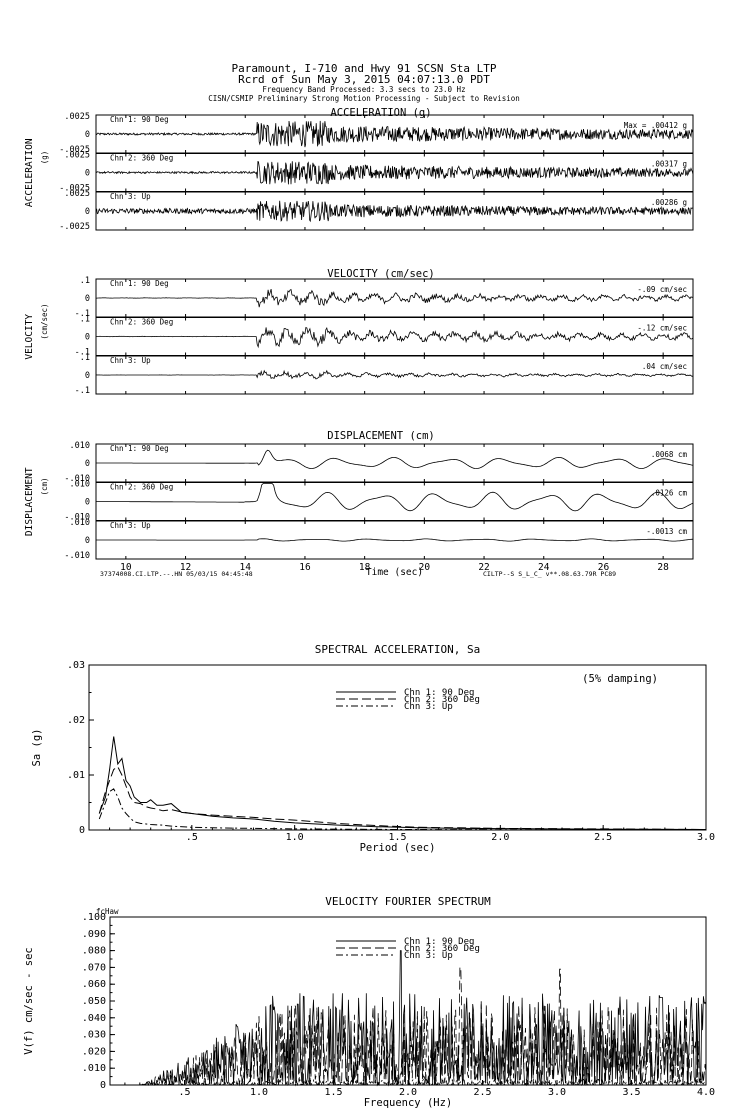  What do you see at coordinates (428, 956) in the screenshot?
I see `legend-label: Chn 3: Up` at bounding box center [428, 956].